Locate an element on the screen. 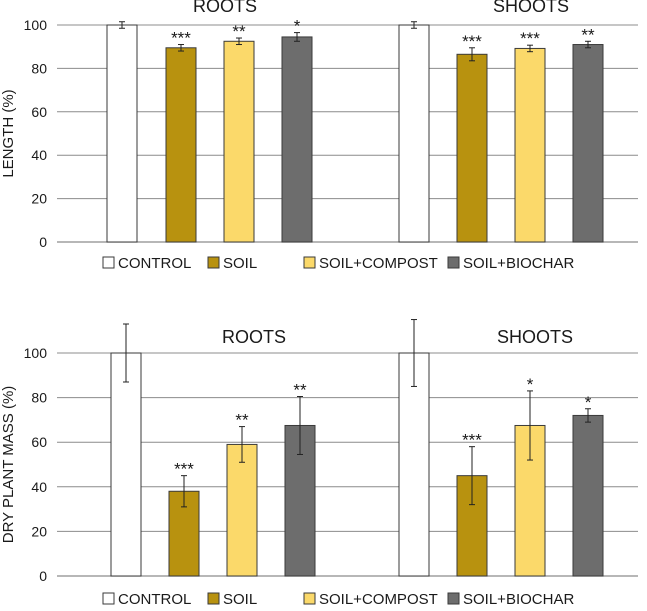 Image resolution: width=647 pixels, height=611 pixels. panel2-y-tick-label: 100 is located at coordinates (36, 353).